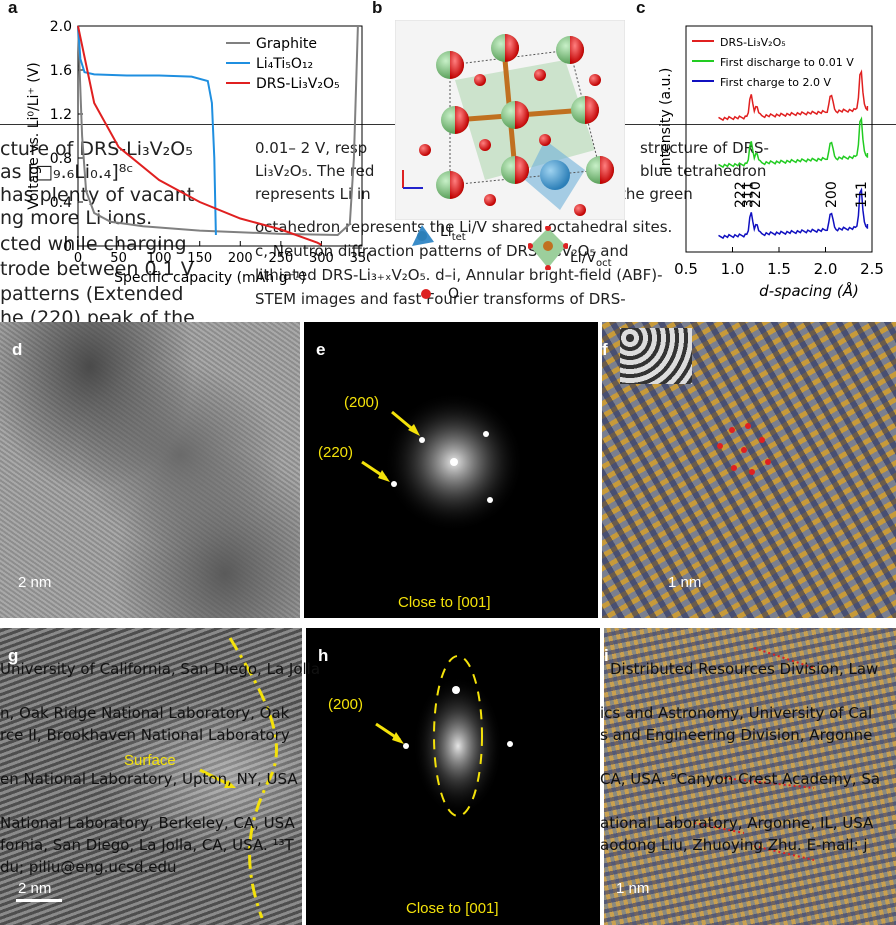  I want to click on x-tick-label: 1.5, so click(779, 269).